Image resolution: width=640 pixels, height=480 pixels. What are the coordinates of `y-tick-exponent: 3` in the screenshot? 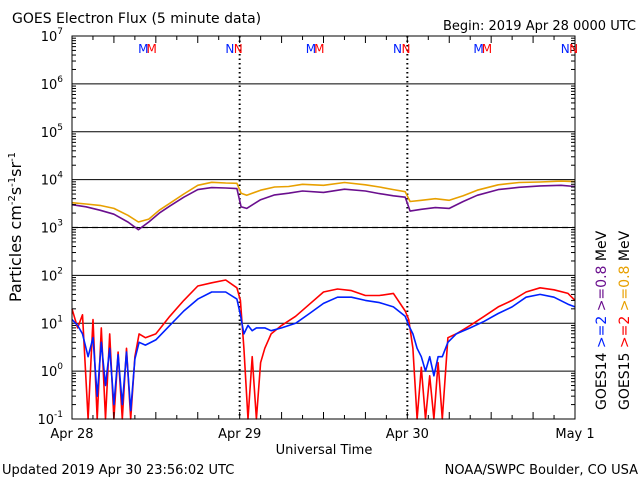 It's located at (60, 224).